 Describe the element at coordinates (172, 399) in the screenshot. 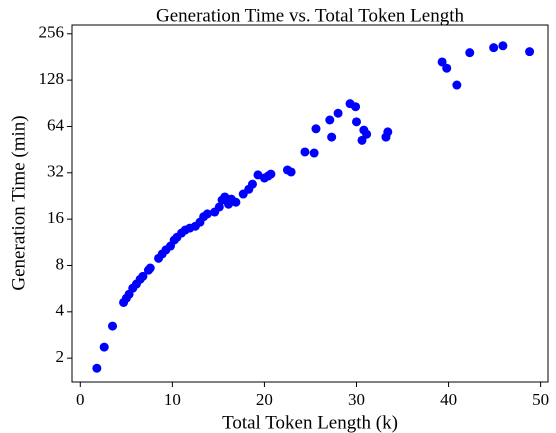

I see `x-tick-label: 10` at that location.